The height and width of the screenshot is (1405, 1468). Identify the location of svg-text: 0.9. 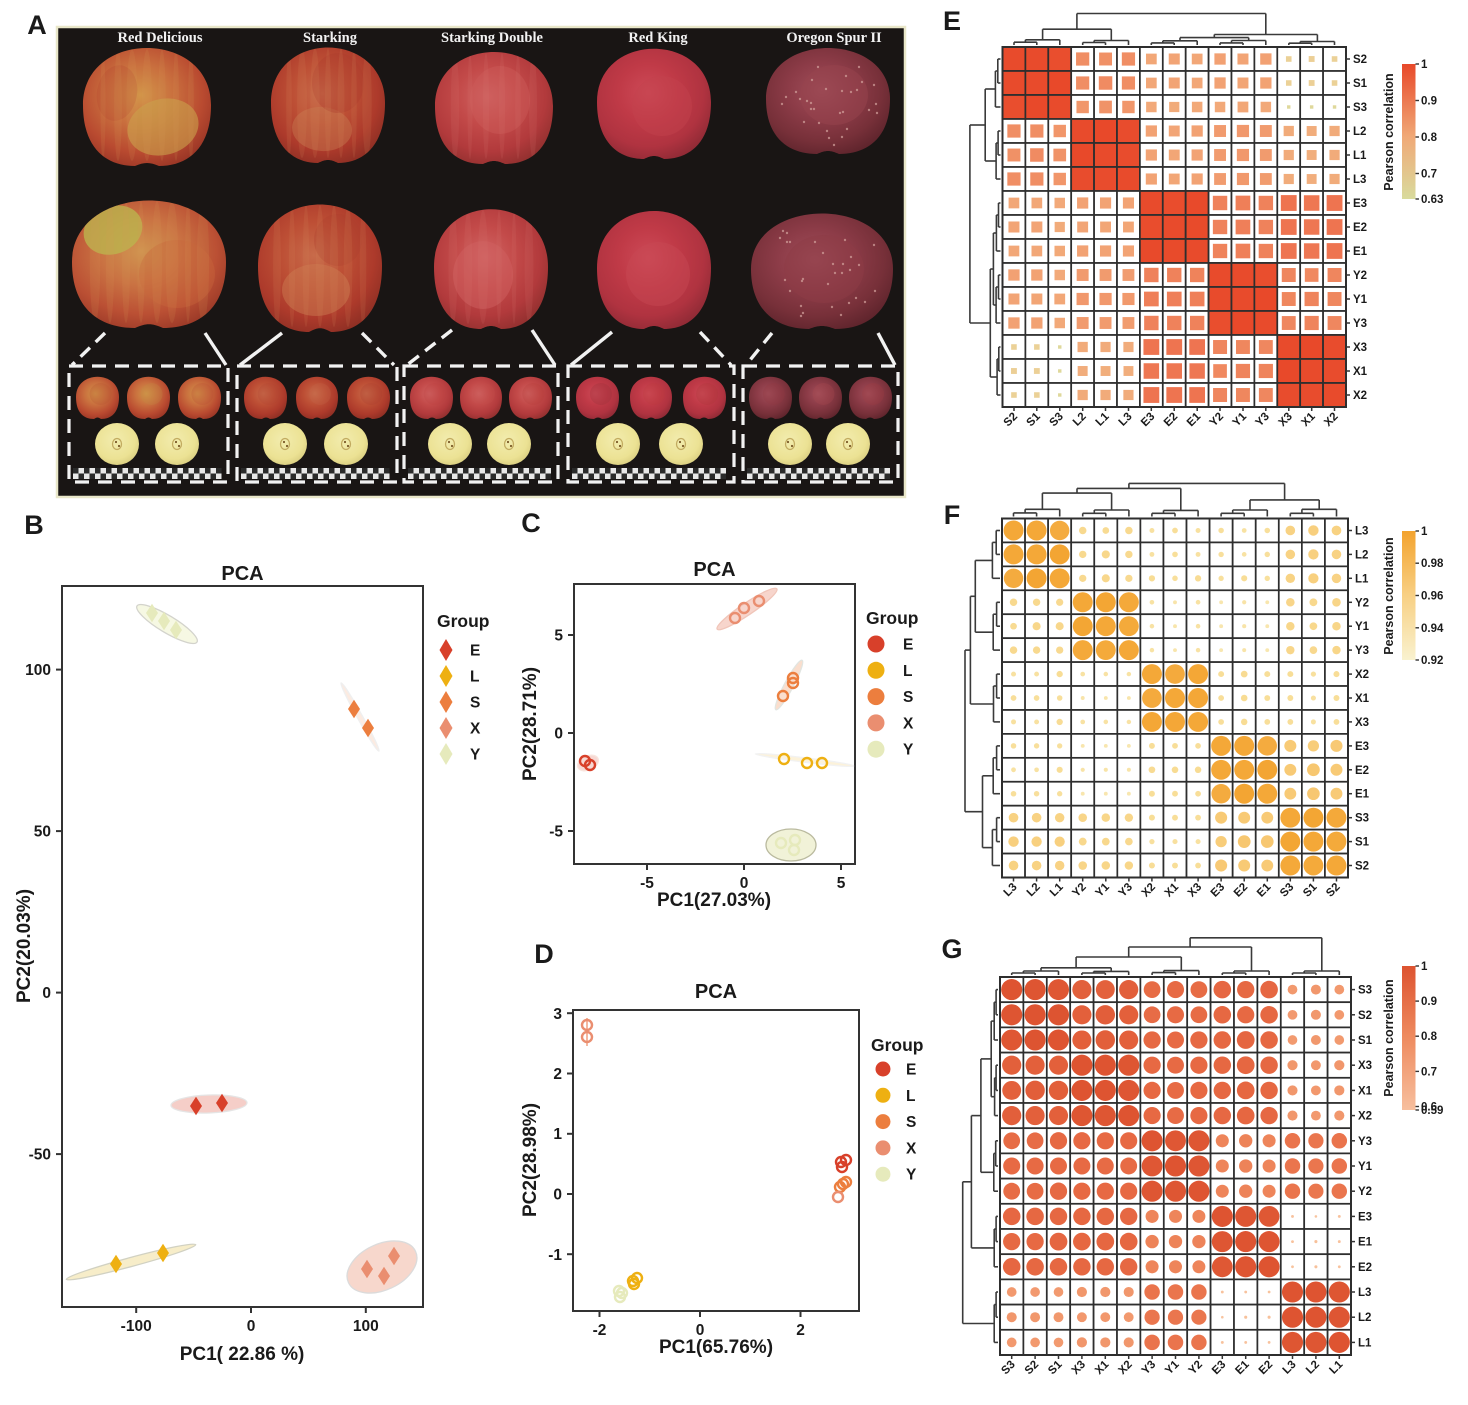
(1429, 102).